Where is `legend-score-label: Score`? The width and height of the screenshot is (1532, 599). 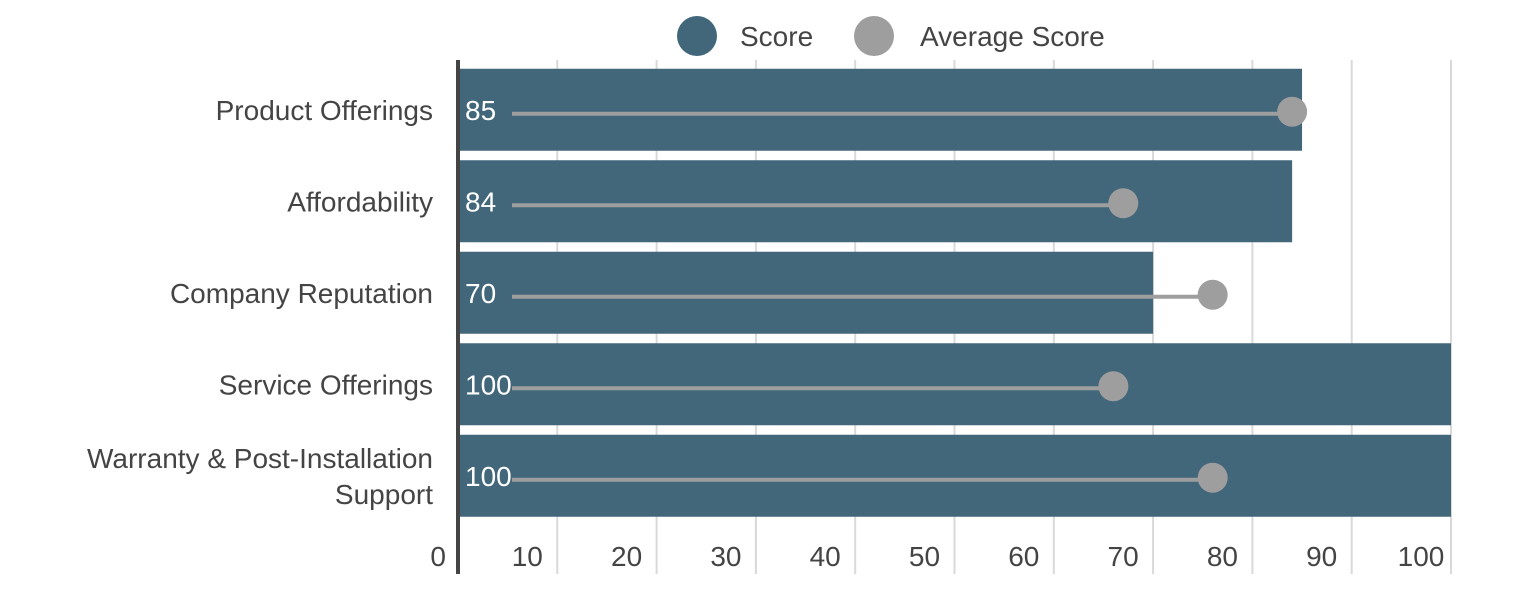
legend-score-label: Score is located at coordinates (776, 36).